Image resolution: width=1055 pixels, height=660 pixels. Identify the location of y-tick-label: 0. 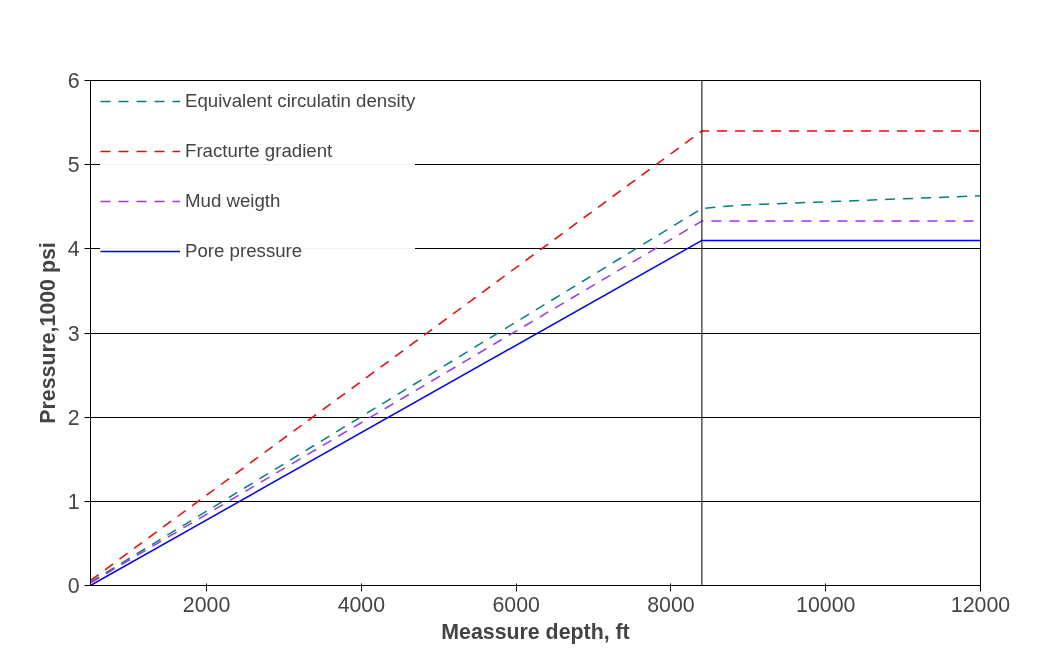
(73, 586).